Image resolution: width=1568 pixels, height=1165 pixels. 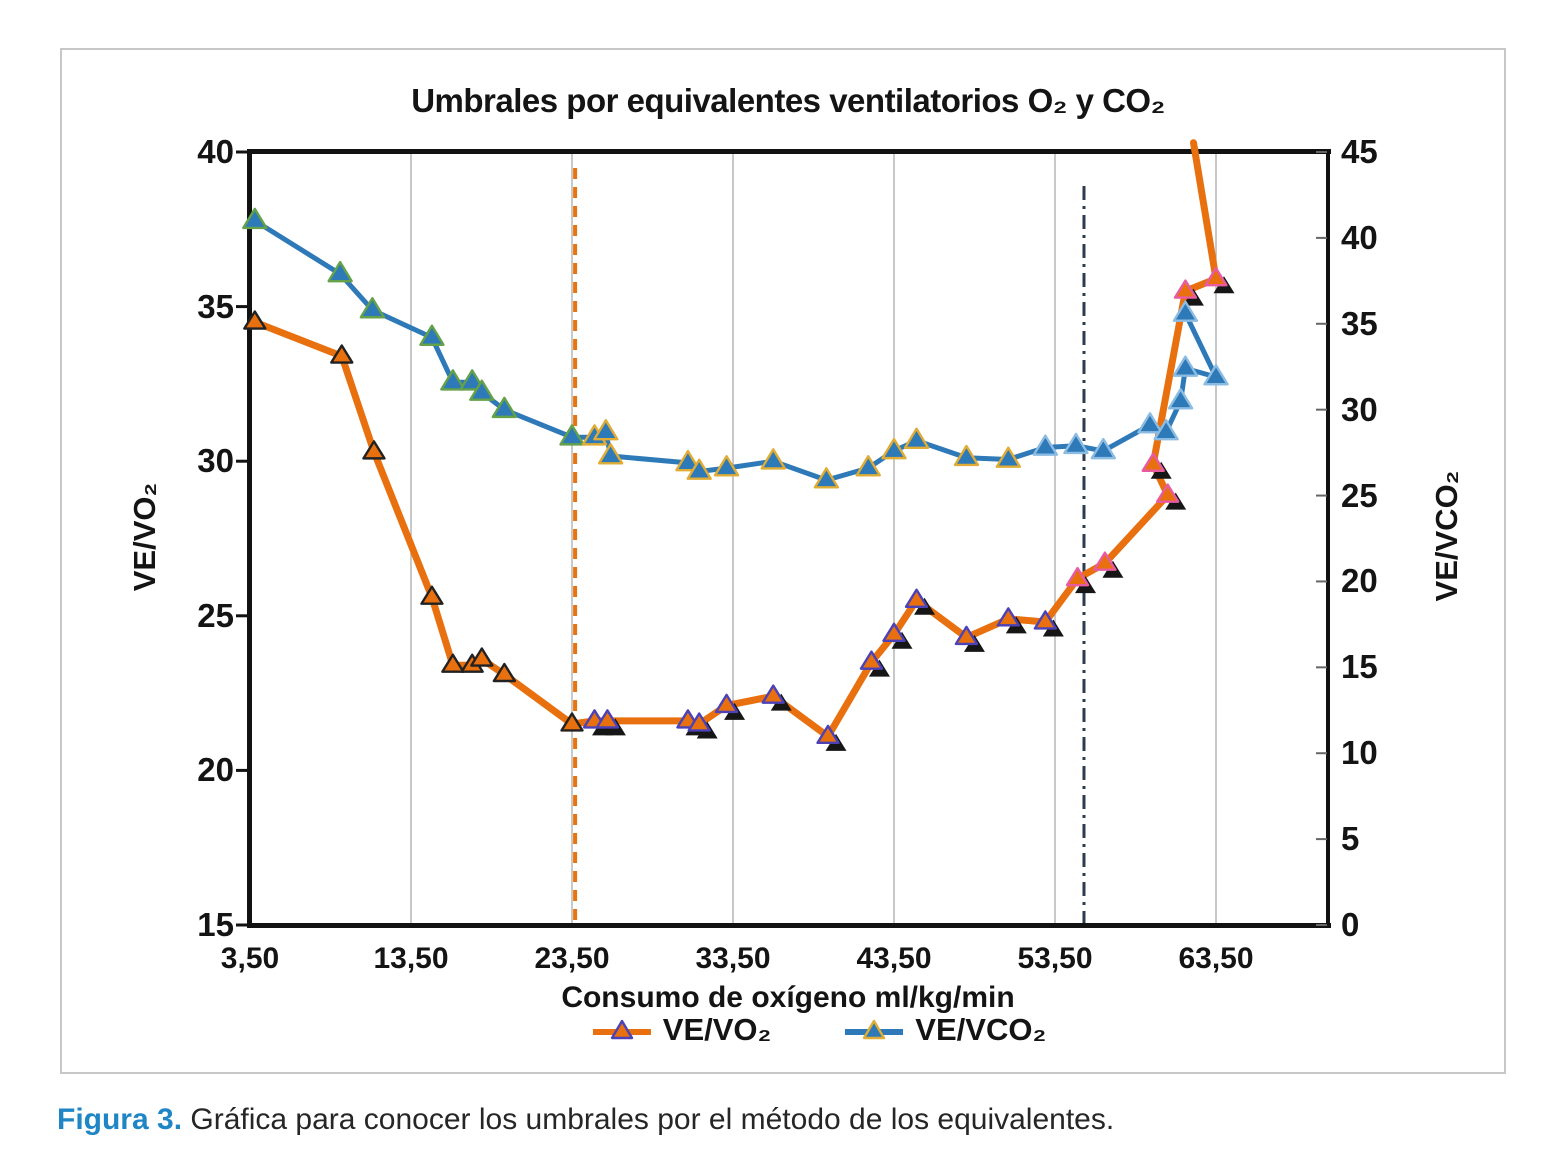 What do you see at coordinates (1216, 958) in the screenshot?
I see `tick-label: 63,50` at bounding box center [1216, 958].